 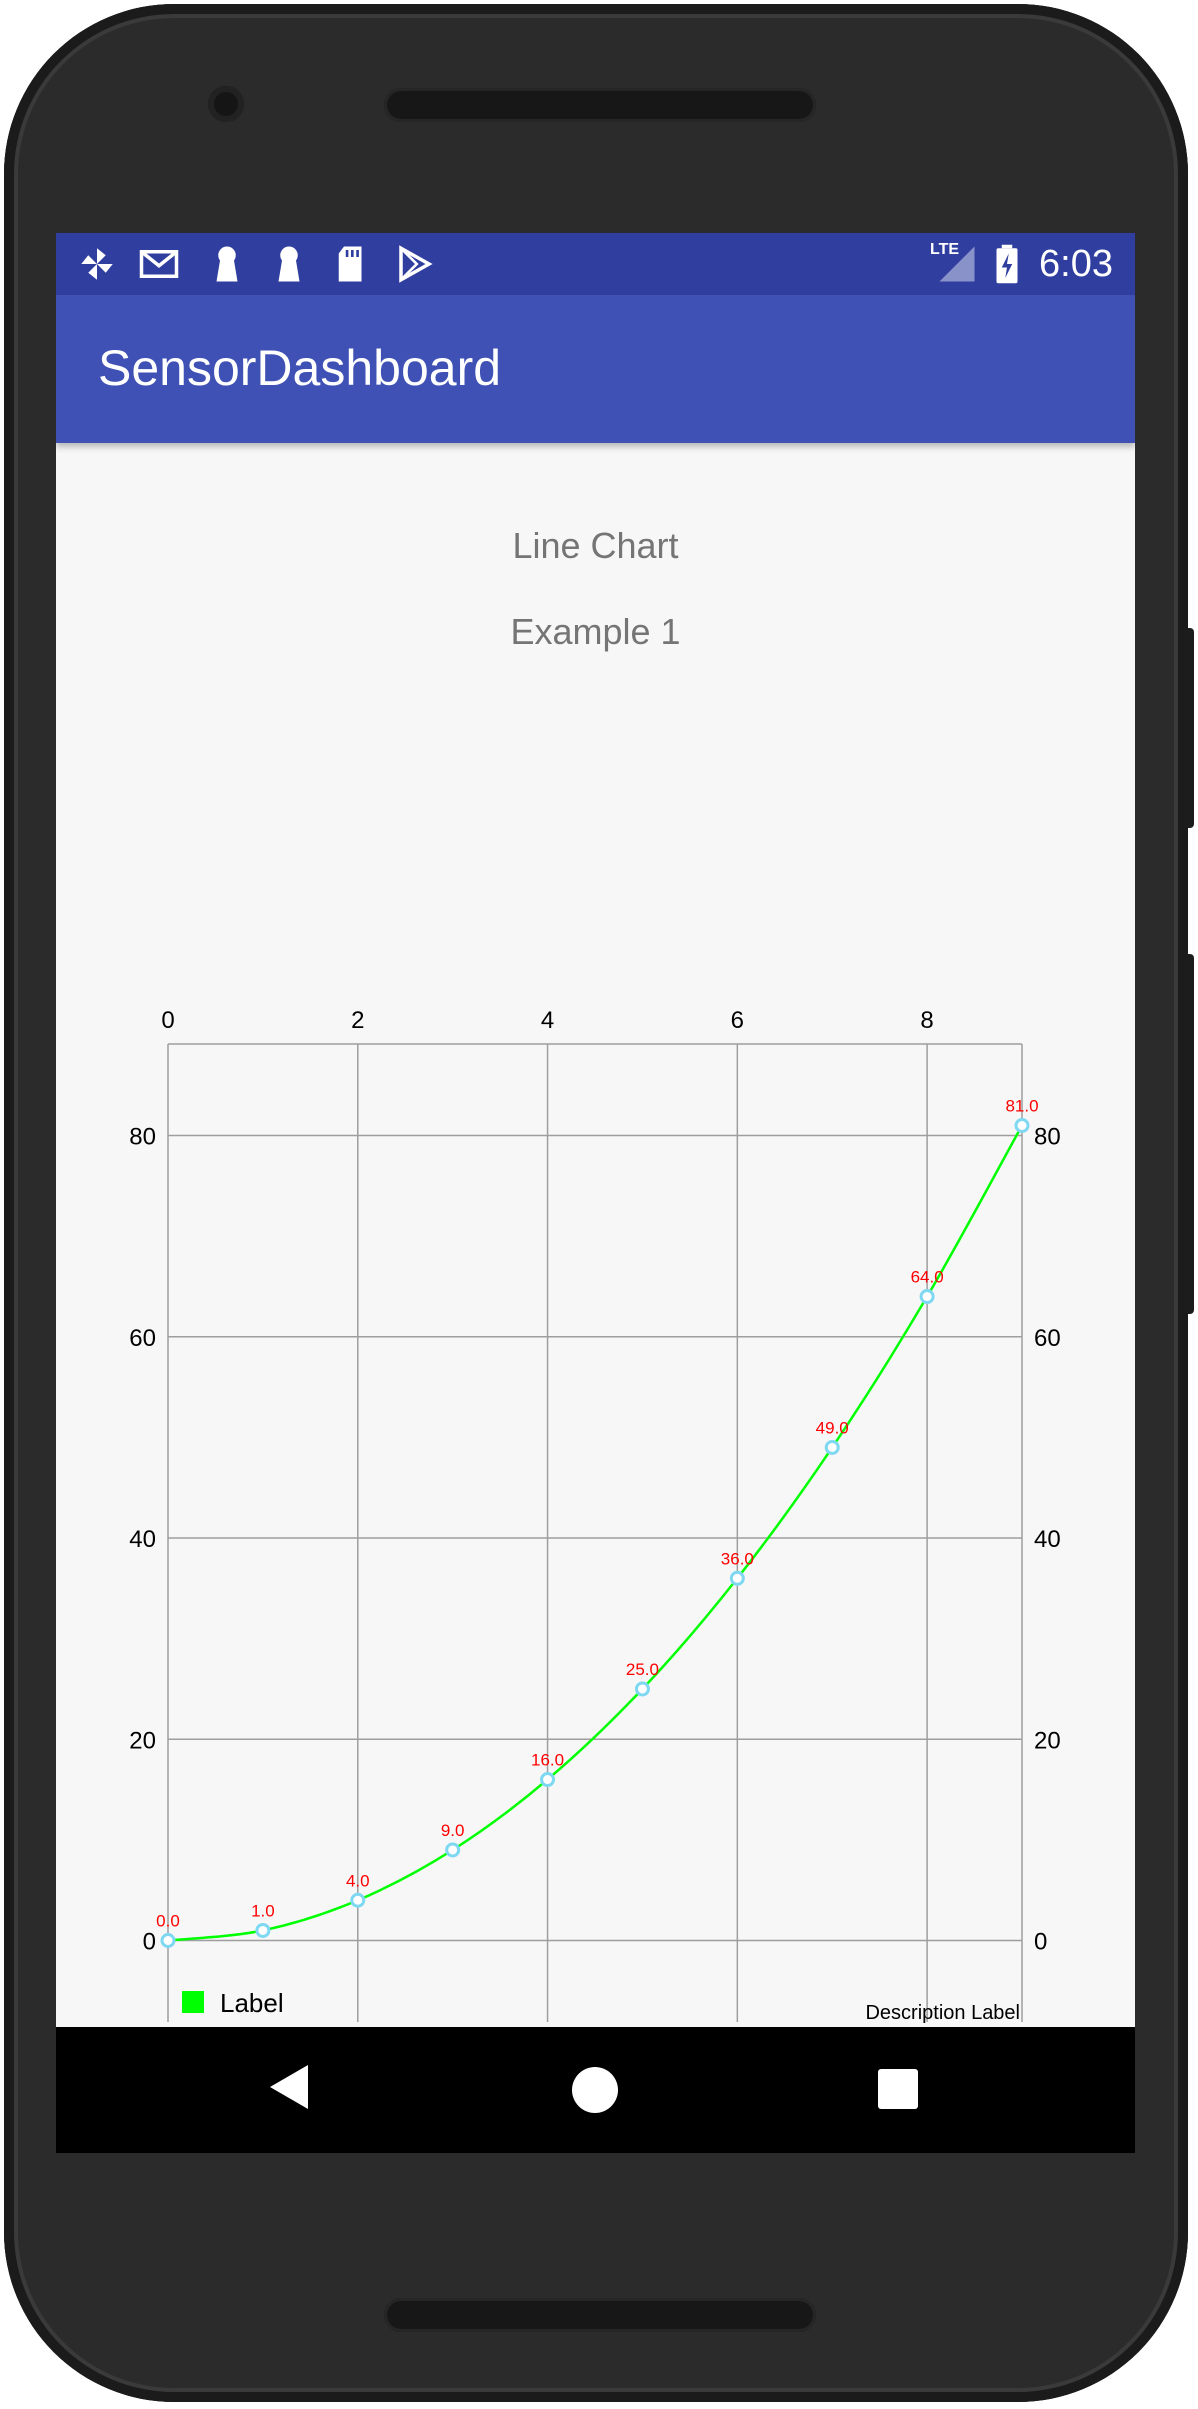 What do you see at coordinates (263, 1910) in the screenshot?
I see `data-value-label: 1.0` at bounding box center [263, 1910].